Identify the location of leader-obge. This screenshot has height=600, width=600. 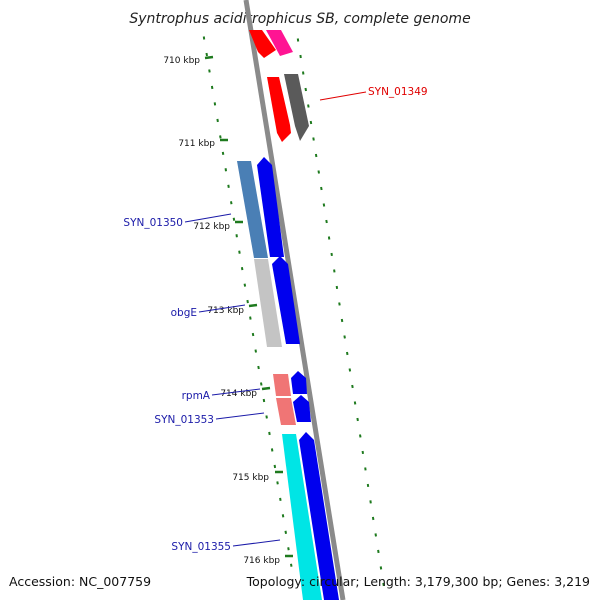
(222, 308).